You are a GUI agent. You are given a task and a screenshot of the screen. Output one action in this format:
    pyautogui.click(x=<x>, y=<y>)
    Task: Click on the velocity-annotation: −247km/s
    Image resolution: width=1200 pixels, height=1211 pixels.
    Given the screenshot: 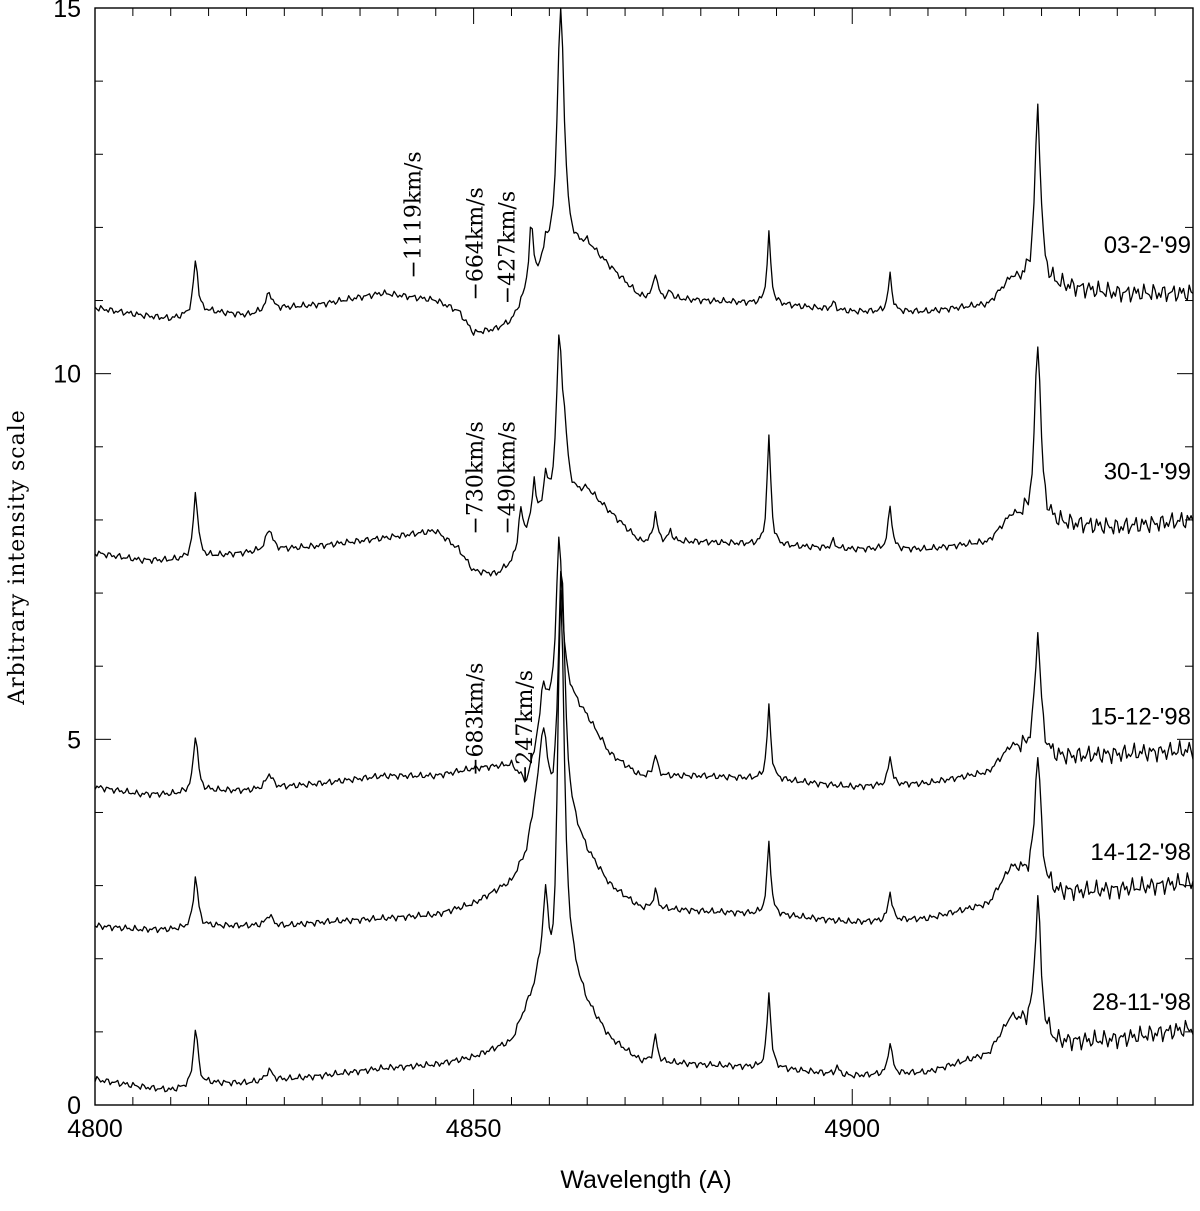 What is the action you would take?
    pyautogui.click(x=525, y=726)
    